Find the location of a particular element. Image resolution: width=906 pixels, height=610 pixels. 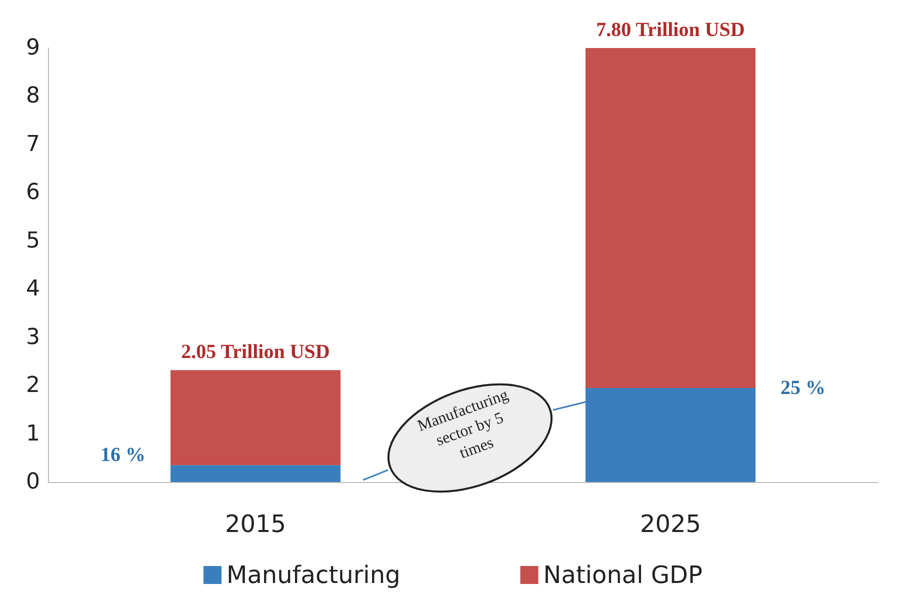

y-tick-label: 0 is located at coordinates (33, 482).